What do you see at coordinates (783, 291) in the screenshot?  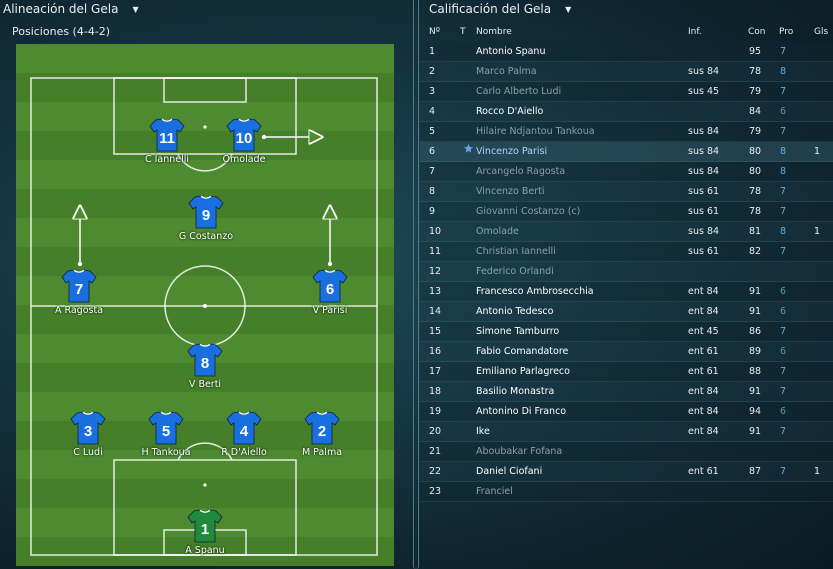 I see `cell-pro: 6` at bounding box center [783, 291].